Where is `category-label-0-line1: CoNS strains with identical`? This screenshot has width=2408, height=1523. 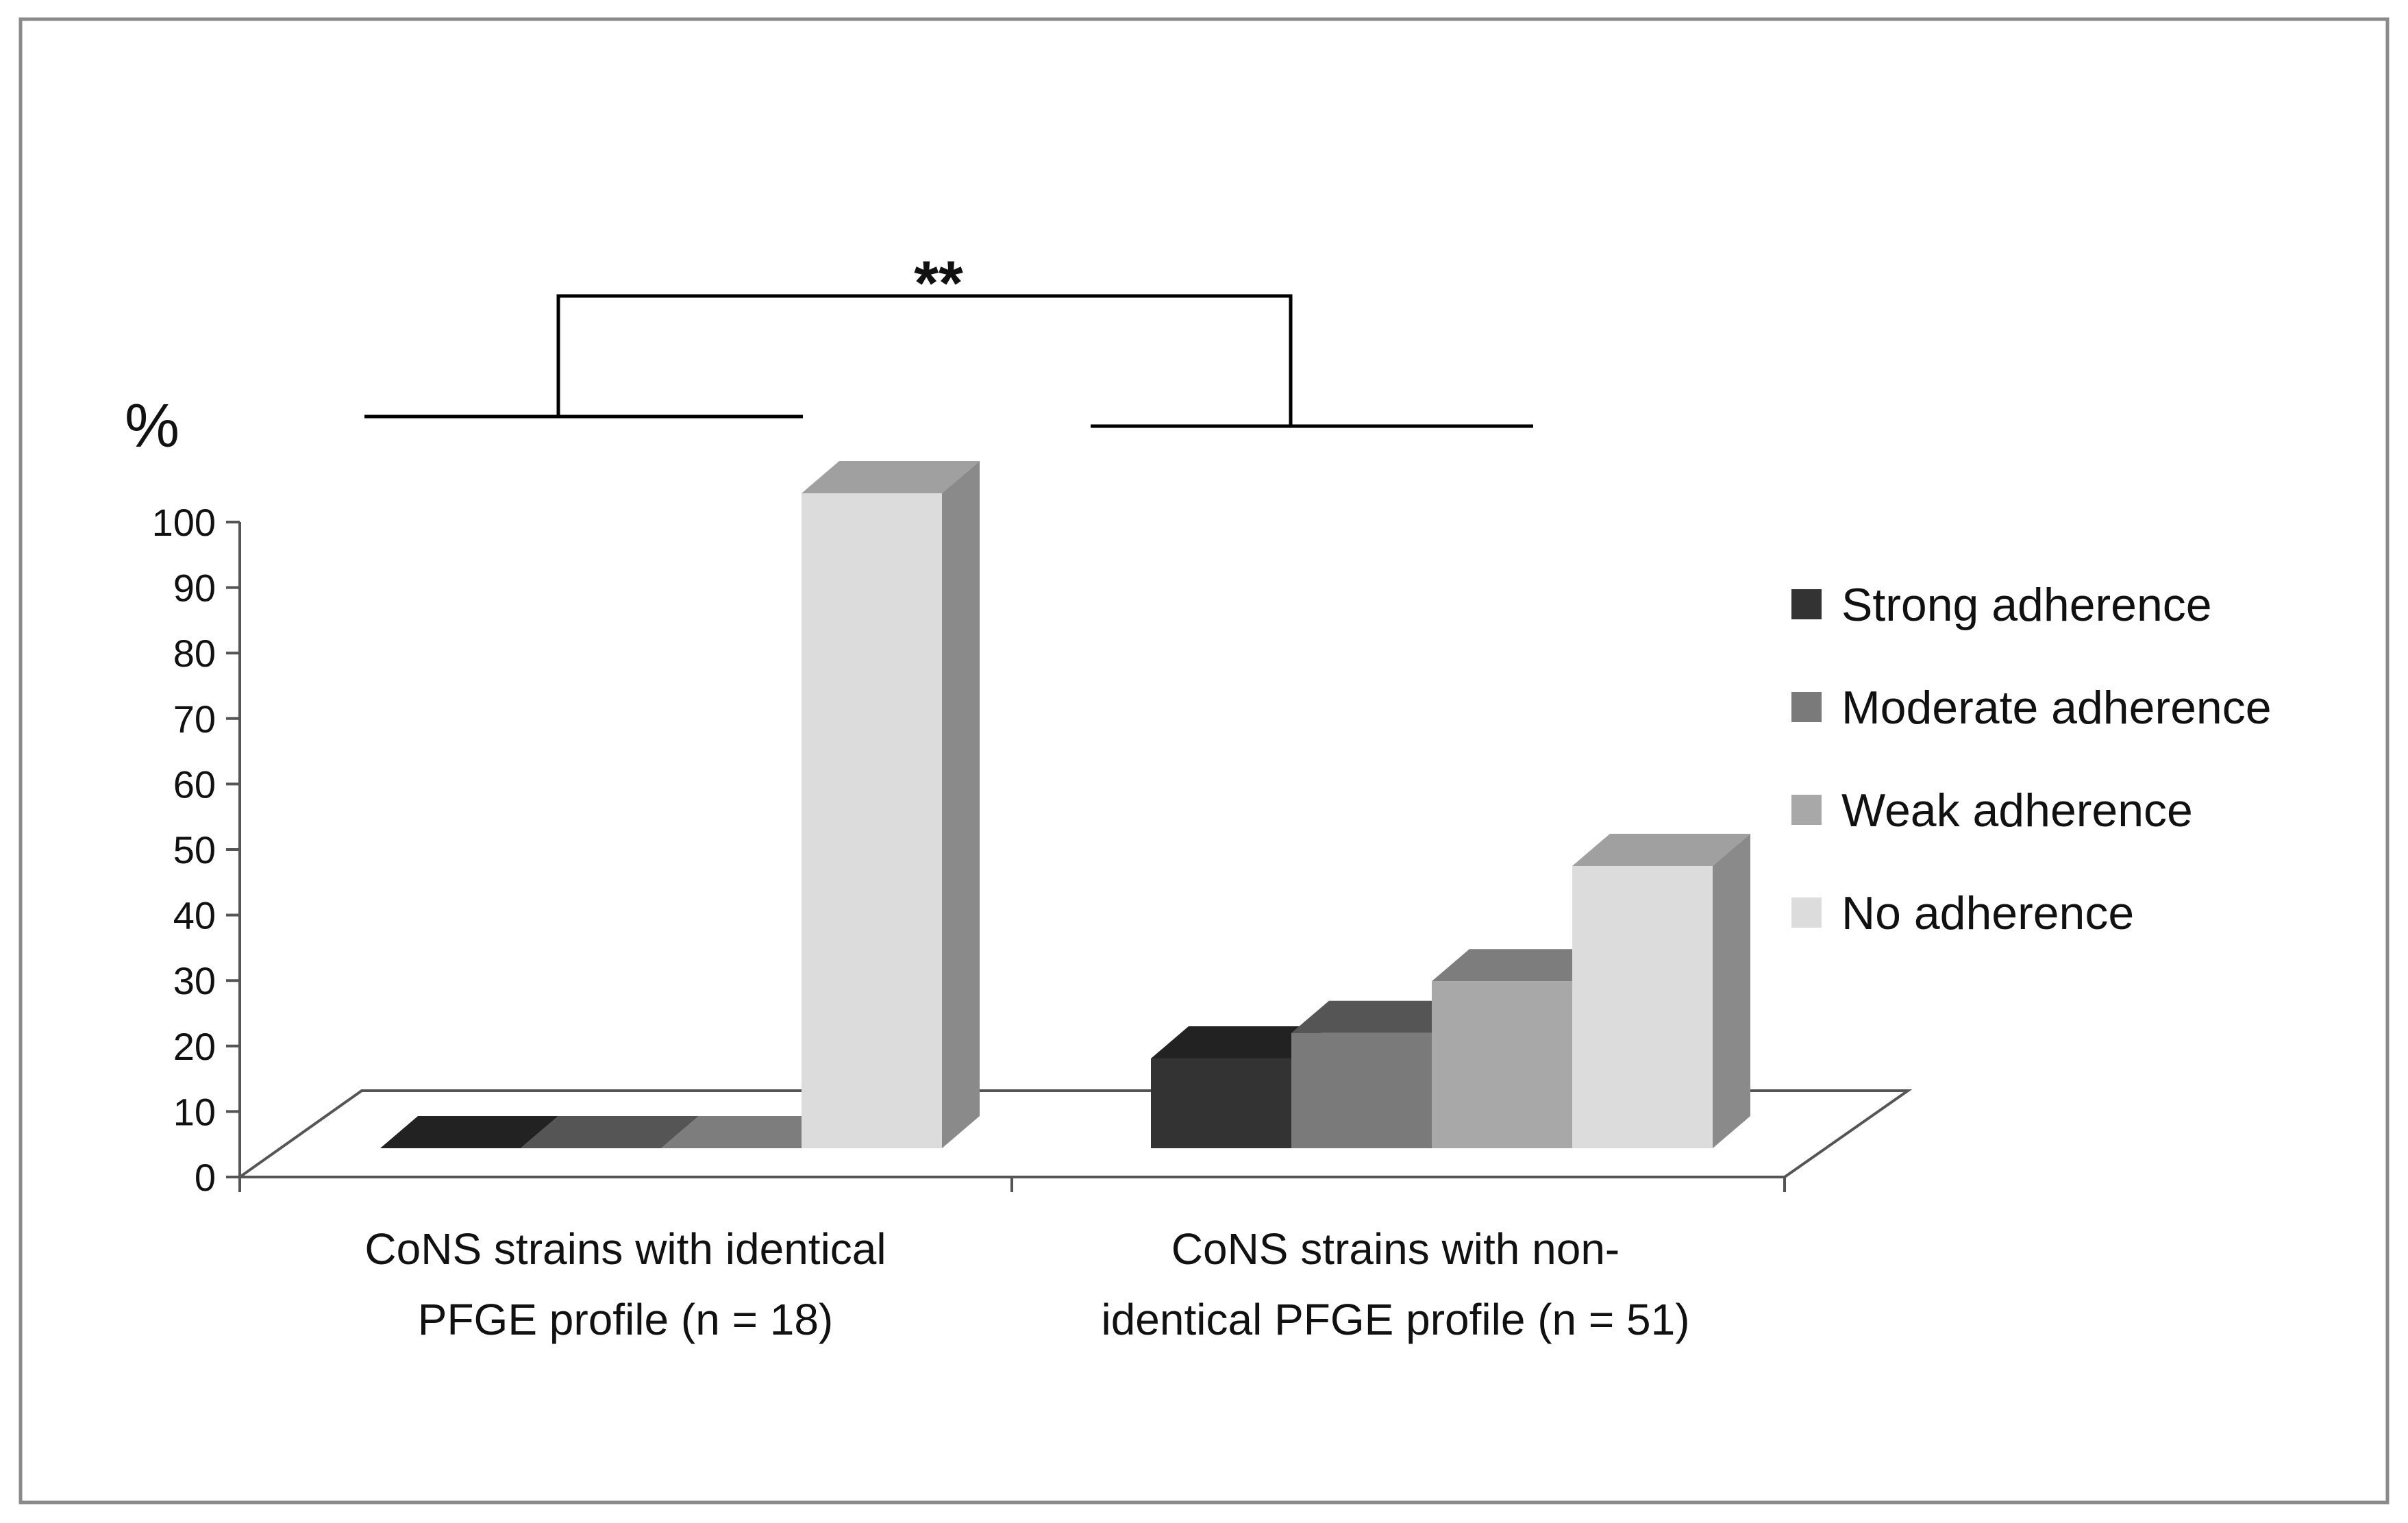
category-label-0-line1: CoNS strains with identical is located at coordinates (625, 1249).